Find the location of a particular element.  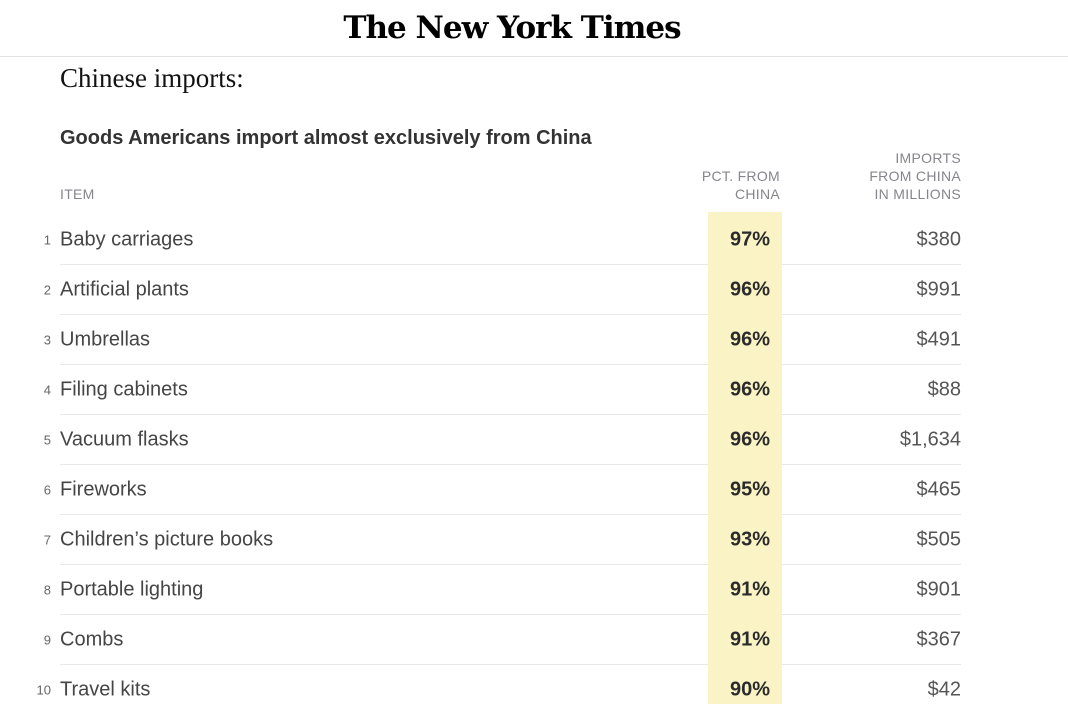

row-item: Travel kits is located at coordinates (105, 689).